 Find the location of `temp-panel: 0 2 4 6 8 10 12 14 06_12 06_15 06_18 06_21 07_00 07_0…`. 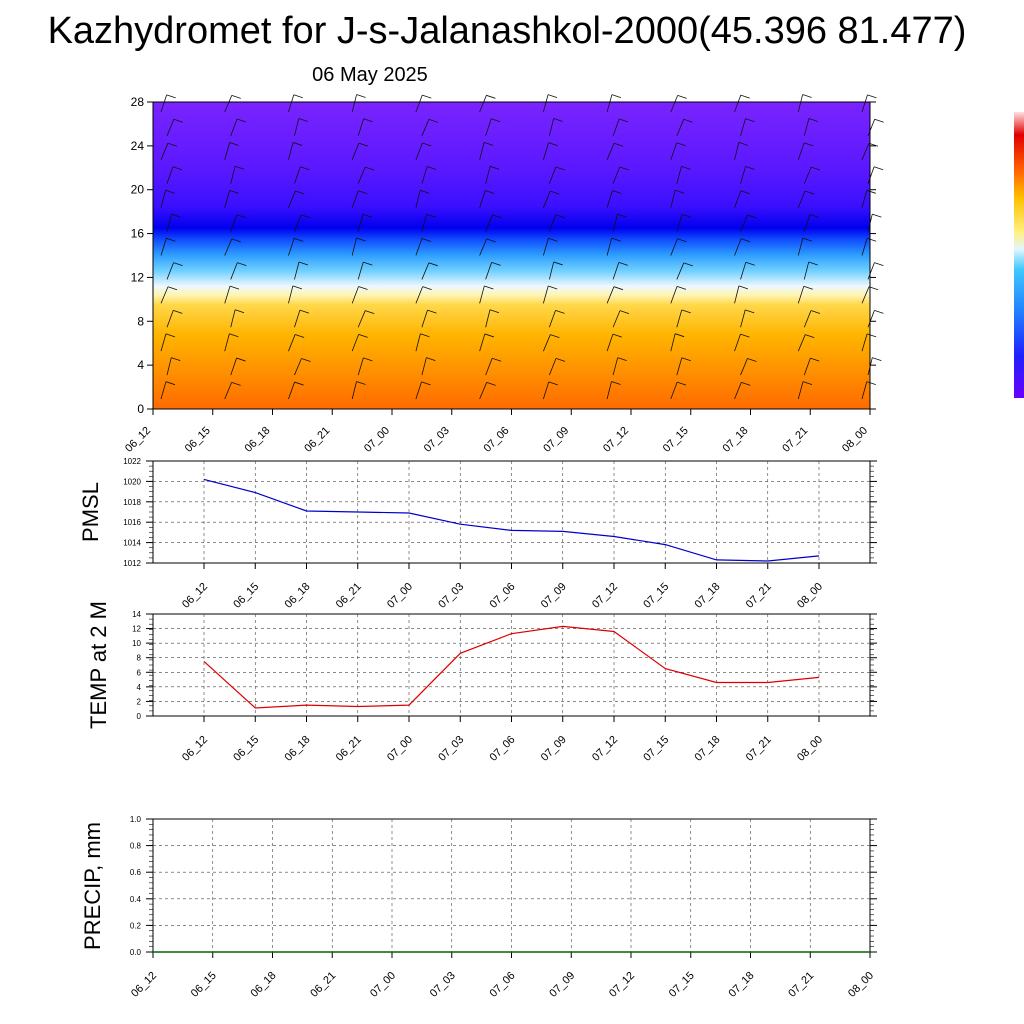

temp-panel: 0 2 4 6 8 10 12 14 06_12 06_15 06_18 06_21 07_00 07_0… is located at coordinates (481, 682).